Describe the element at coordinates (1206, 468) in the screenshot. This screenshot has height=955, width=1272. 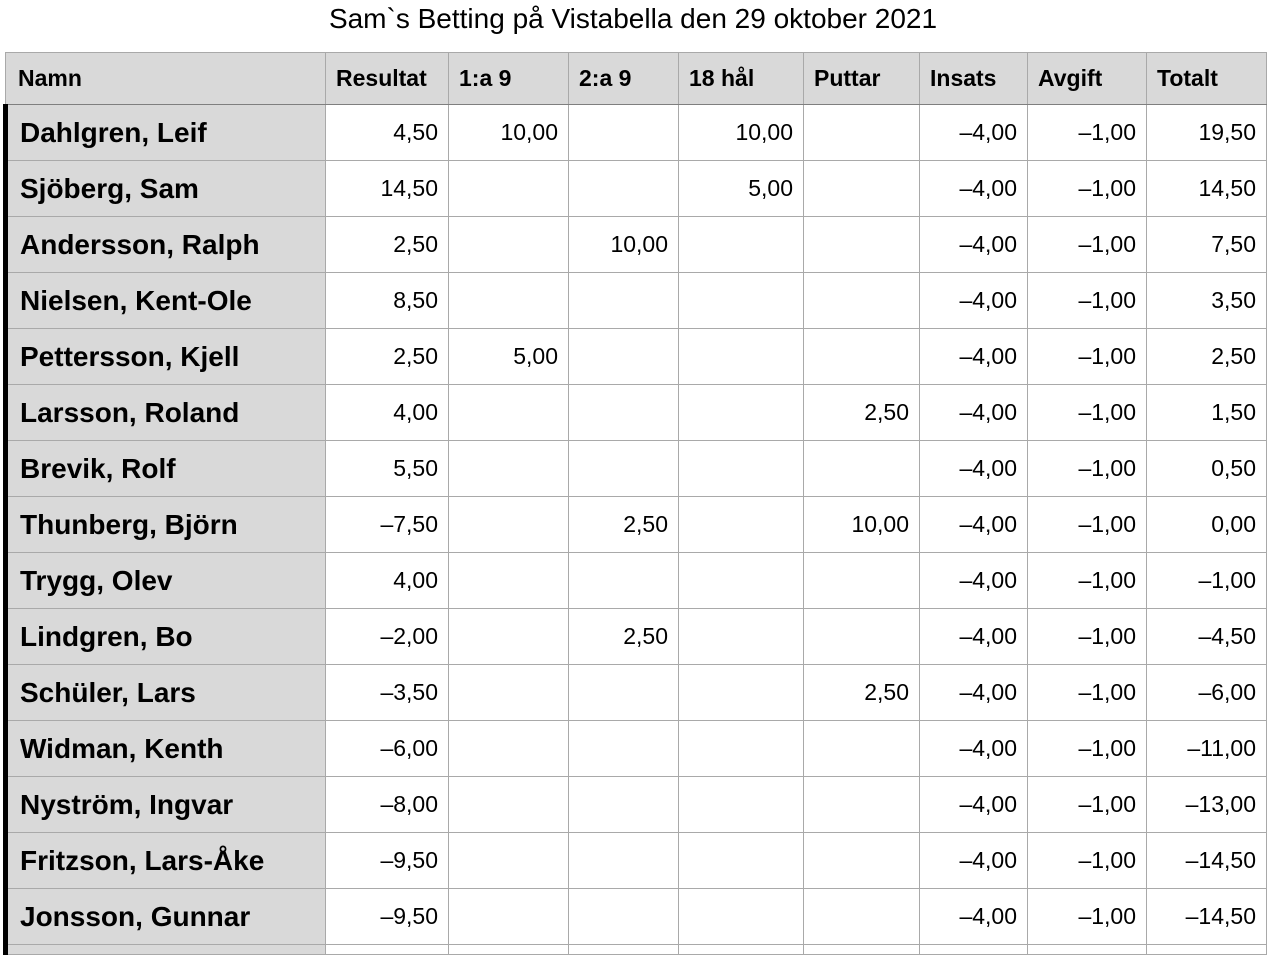
I see `totalt-cell: 0,50` at that location.